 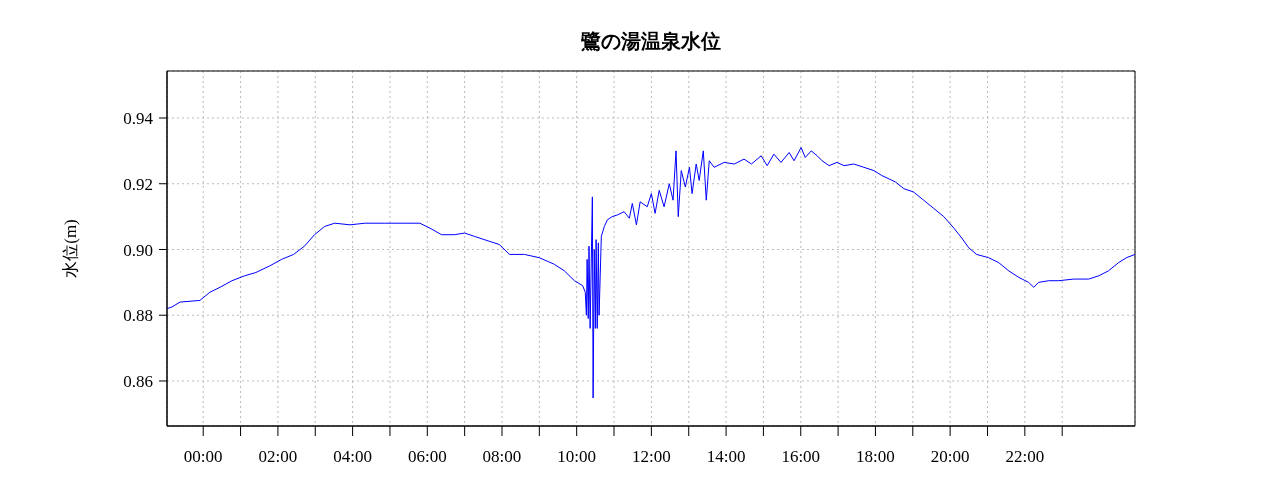 I want to click on x-tick-label: 16:00, so click(x=801, y=457).